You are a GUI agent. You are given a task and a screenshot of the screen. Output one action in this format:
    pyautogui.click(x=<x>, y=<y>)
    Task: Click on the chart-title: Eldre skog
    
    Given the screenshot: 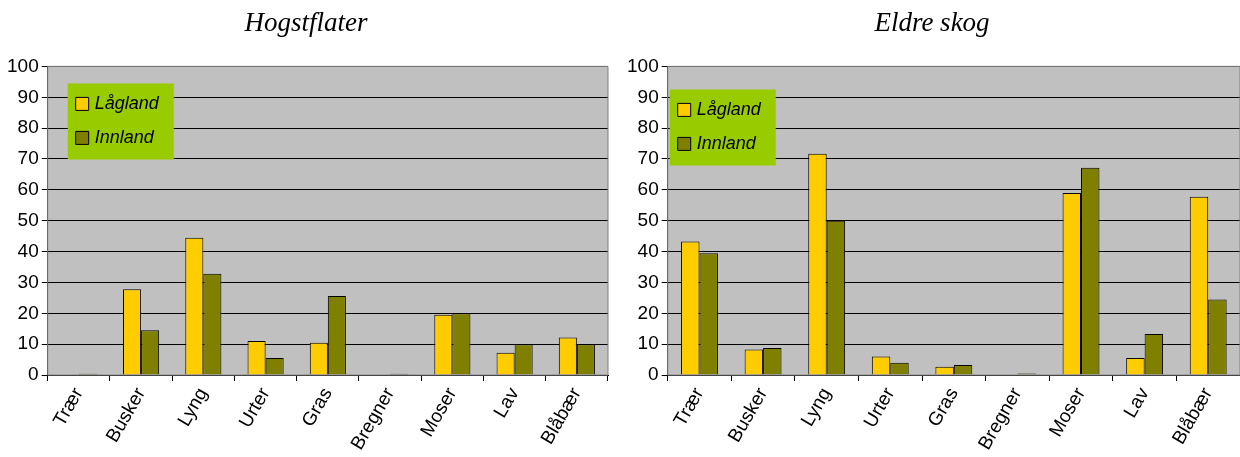 What is the action you would take?
    pyautogui.click(x=931, y=22)
    